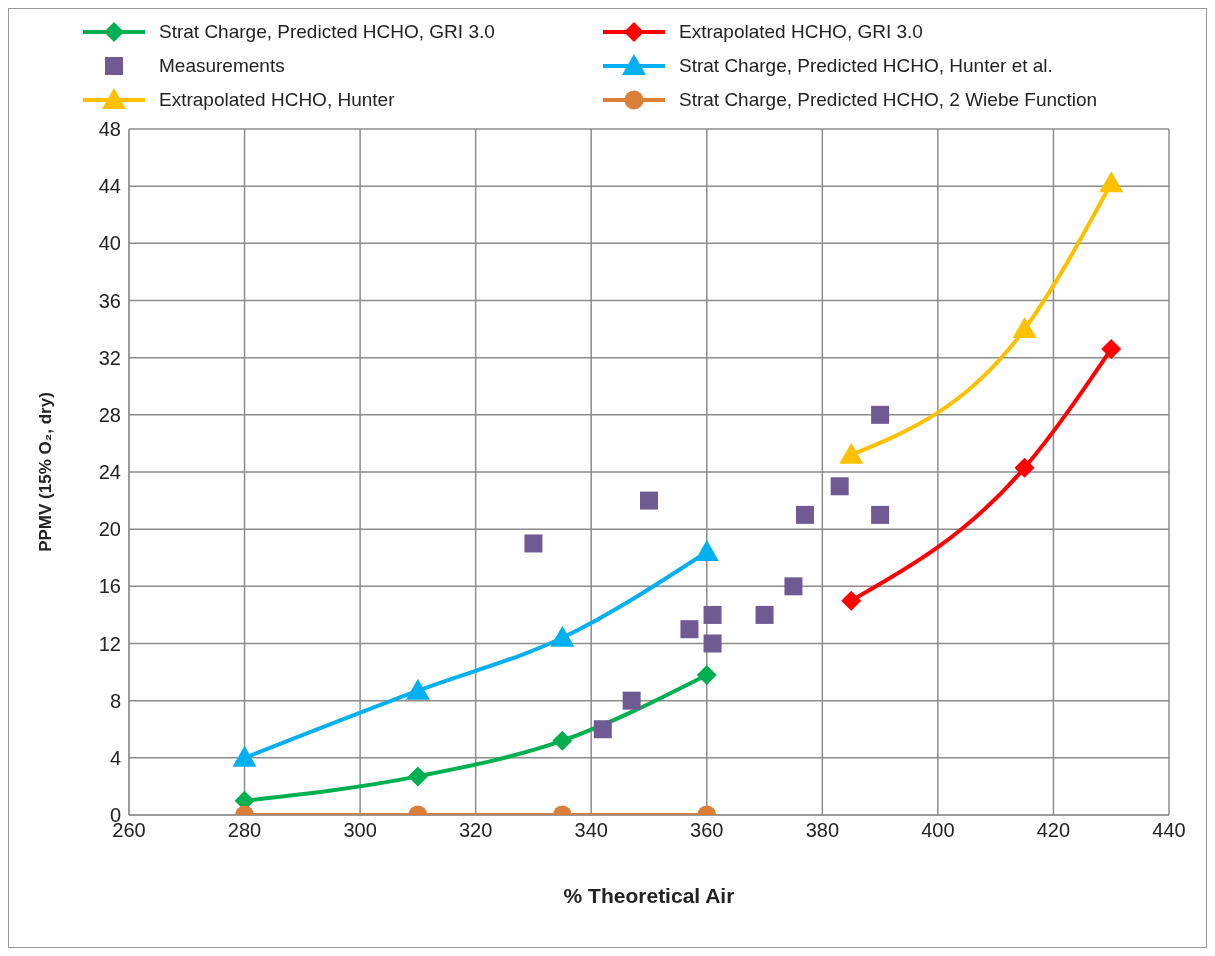 The width and height of the screenshot is (1215, 956). I want to click on x-tick-label: 440, so click(1169, 830).